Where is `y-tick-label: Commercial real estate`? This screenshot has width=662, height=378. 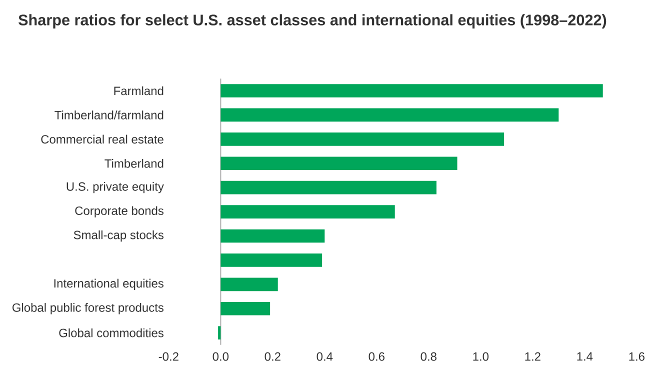 y-tick-label: Commercial real estate is located at coordinates (102, 139).